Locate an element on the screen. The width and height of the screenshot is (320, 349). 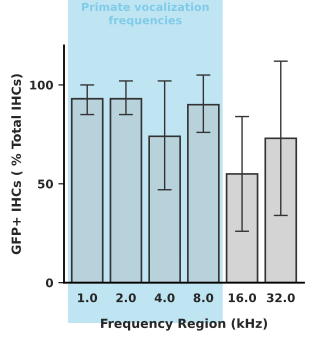
y-tick-label: 0 is located at coordinates (50, 283).